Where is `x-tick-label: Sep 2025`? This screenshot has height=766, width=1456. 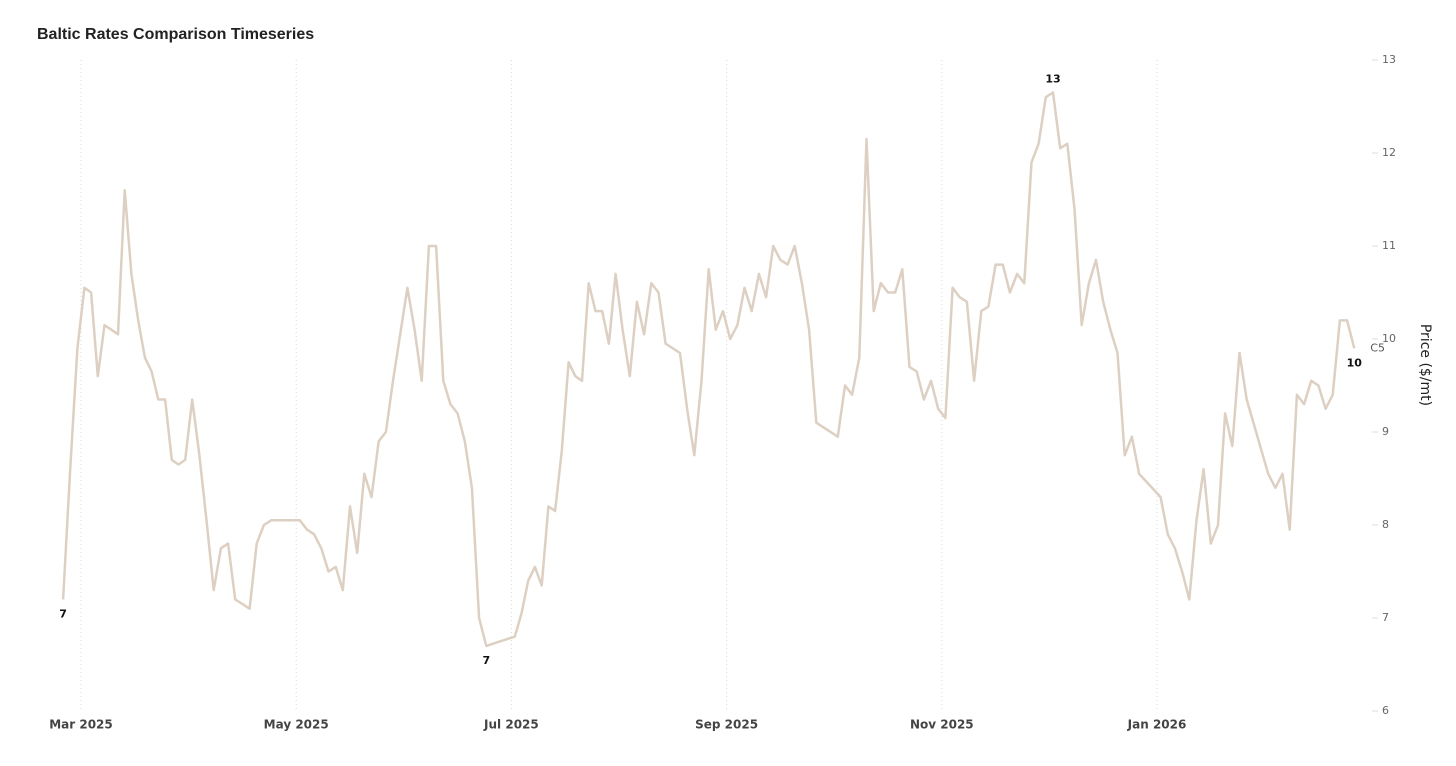 x-tick-label: Sep 2025 is located at coordinates (726, 725).